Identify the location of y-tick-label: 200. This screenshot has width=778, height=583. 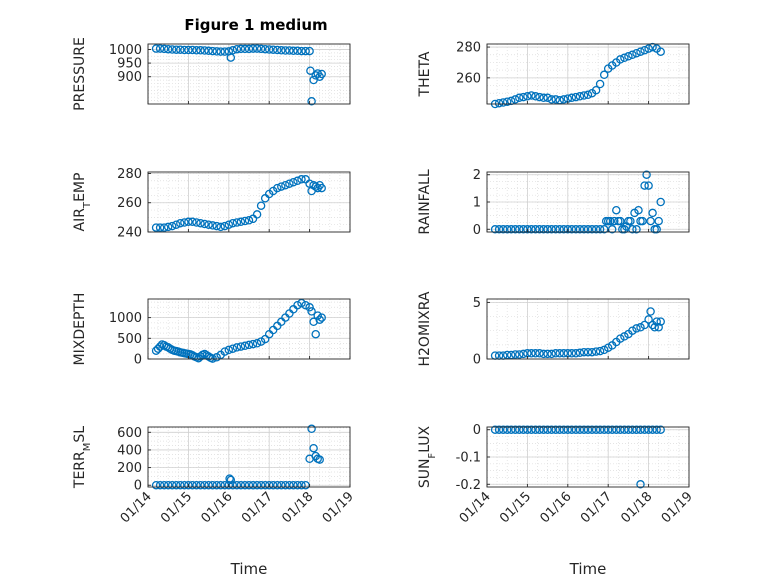
(129, 468).